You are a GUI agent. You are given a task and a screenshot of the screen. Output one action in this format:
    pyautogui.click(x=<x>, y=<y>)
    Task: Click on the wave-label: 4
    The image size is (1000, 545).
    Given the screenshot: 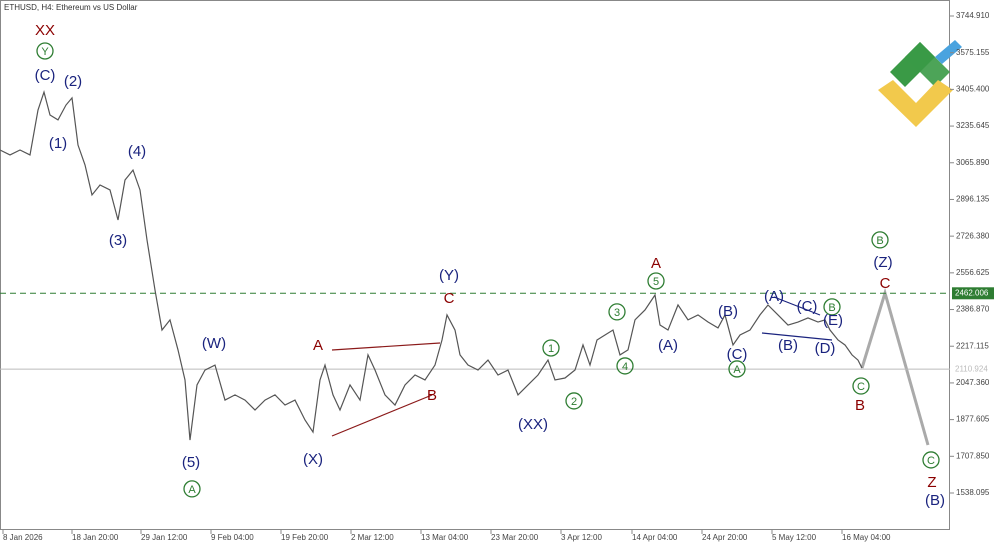 What is the action you would take?
    pyautogui.click(x=625, y=367)
    